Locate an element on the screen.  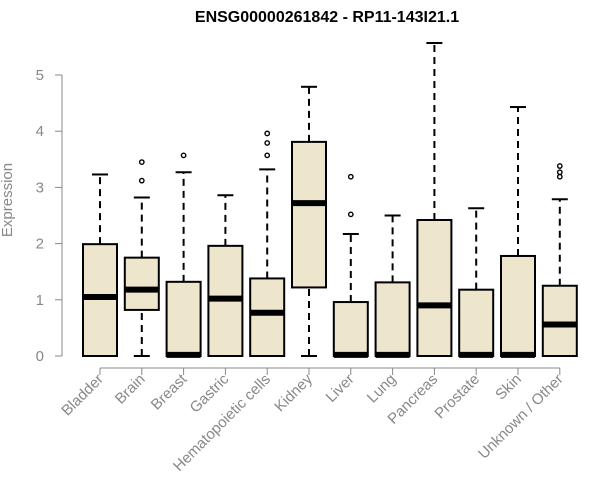
y-tick-label: 4 is located at coordinates (40, 131).